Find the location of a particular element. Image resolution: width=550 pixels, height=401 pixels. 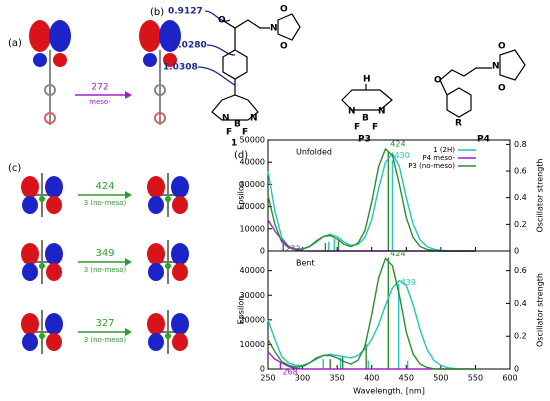

structure-label: 1 is located at coordinates (234, 144).